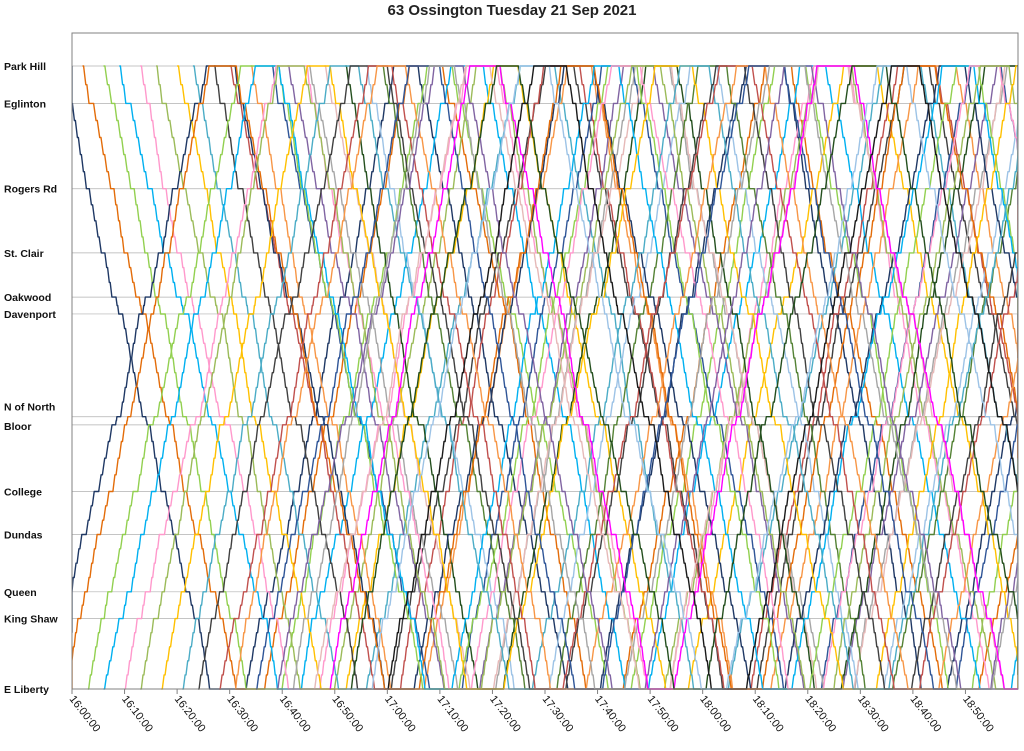 Image resolution: width=1024 pixels, height=751 pixels. Describe the element at coordinates (30, 315) in the screenshot. I see `stop-label: Davenport` at that location.